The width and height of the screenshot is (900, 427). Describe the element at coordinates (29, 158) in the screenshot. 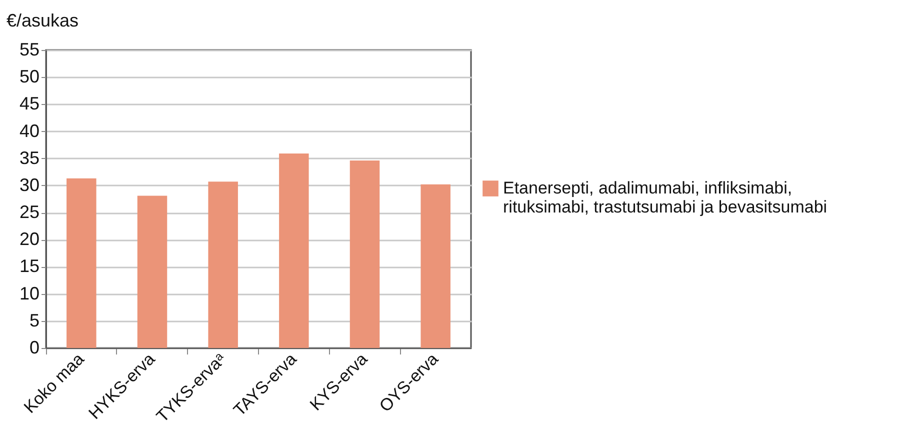

I see `y-tick-label: 35` at that location.